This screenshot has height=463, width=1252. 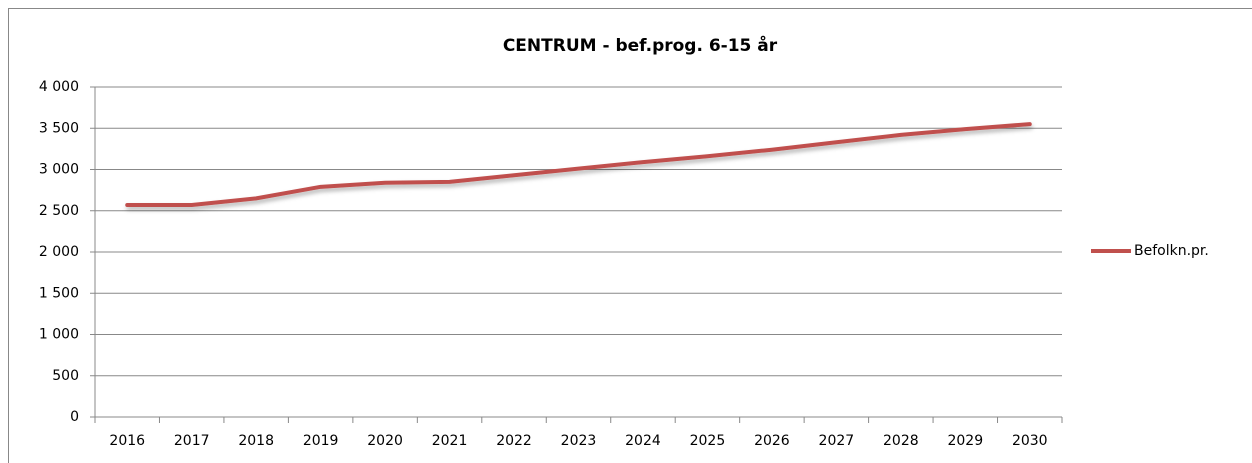 I want to click on x-tick-label: 2027, so click(x=837, y=441).